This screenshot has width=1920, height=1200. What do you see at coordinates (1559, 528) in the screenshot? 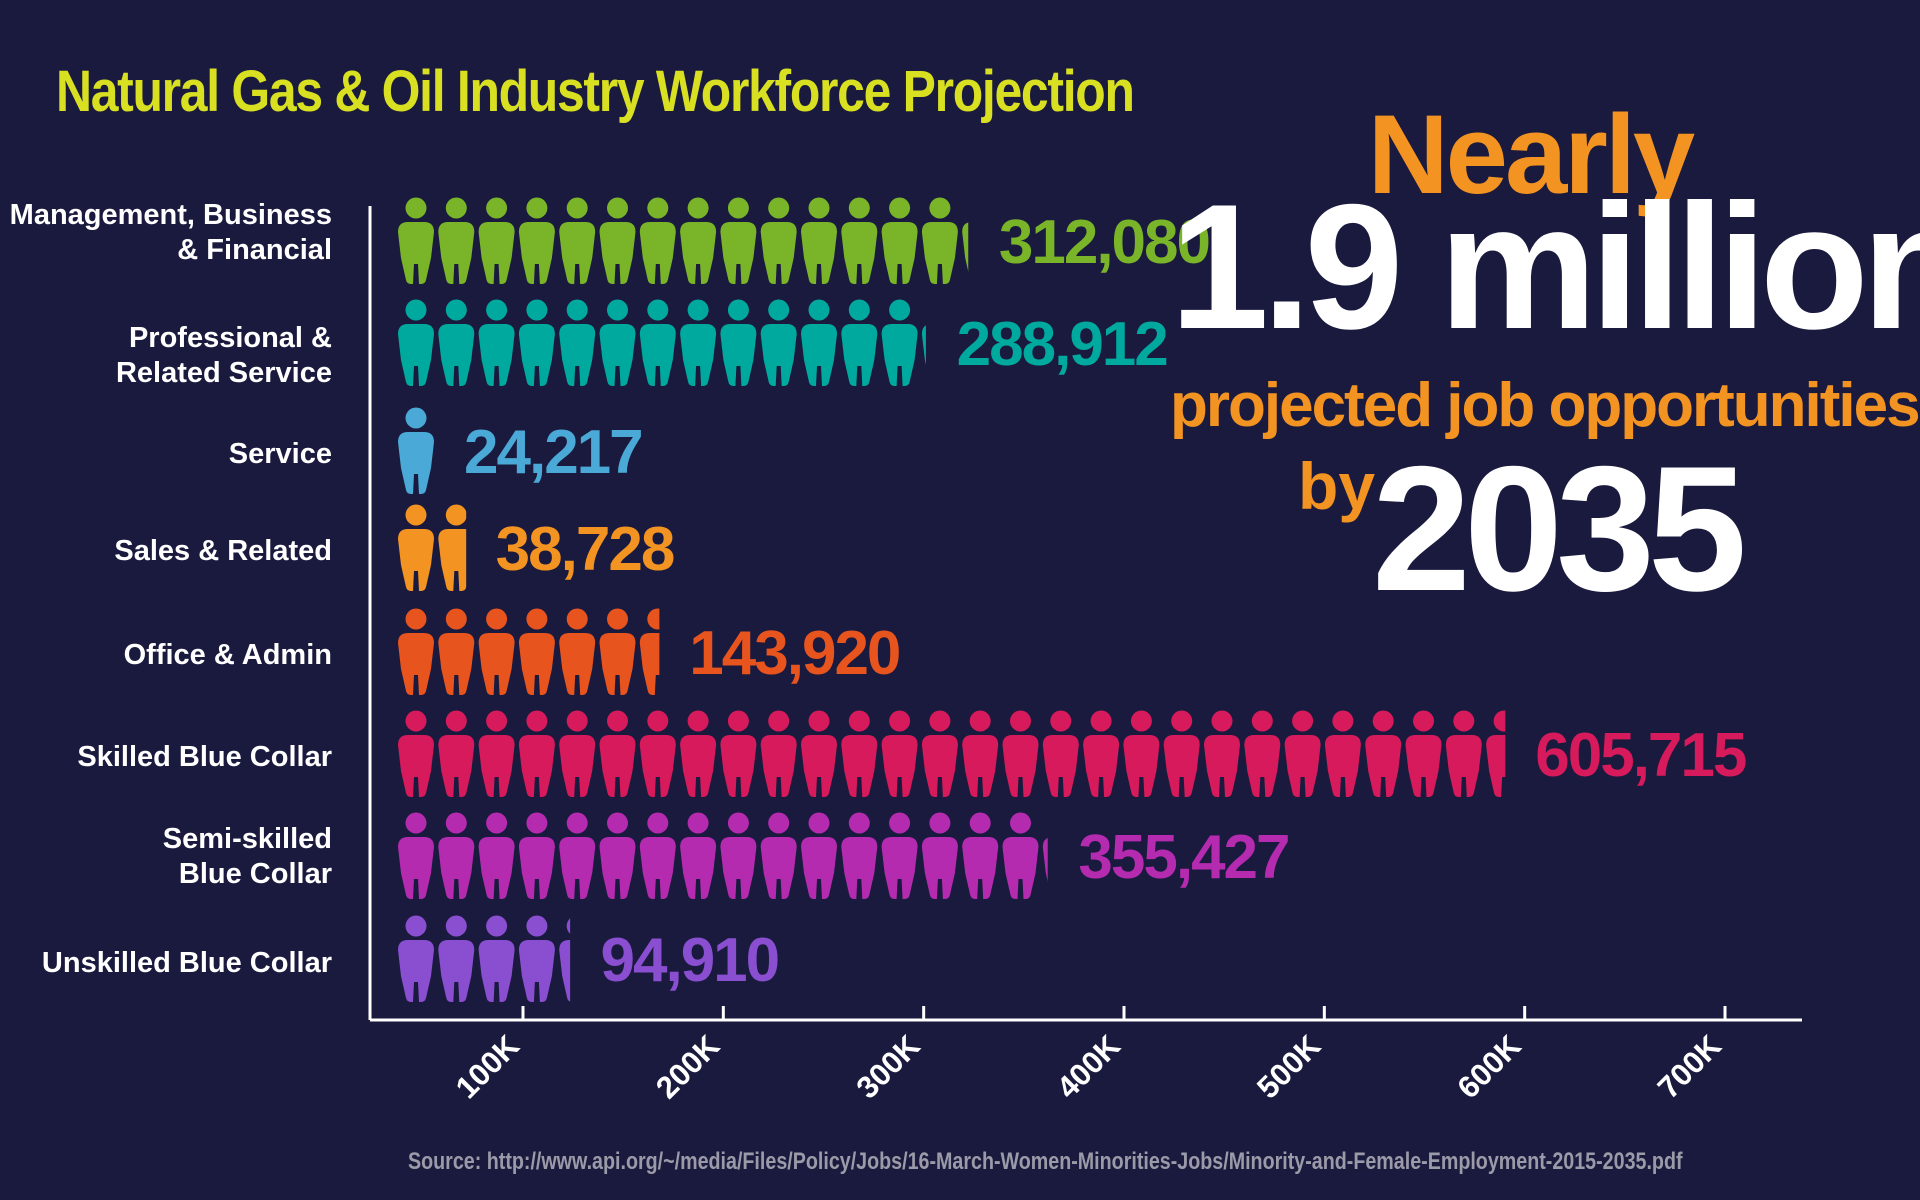
I see `callout-year: 2035` at bounding box center [1559, 528].